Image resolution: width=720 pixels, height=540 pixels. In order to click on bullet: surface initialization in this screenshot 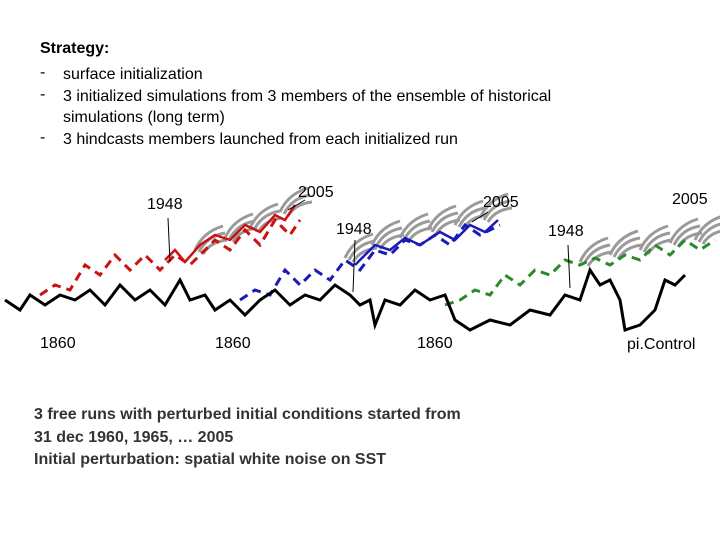, I will do `click(133, 74)`.